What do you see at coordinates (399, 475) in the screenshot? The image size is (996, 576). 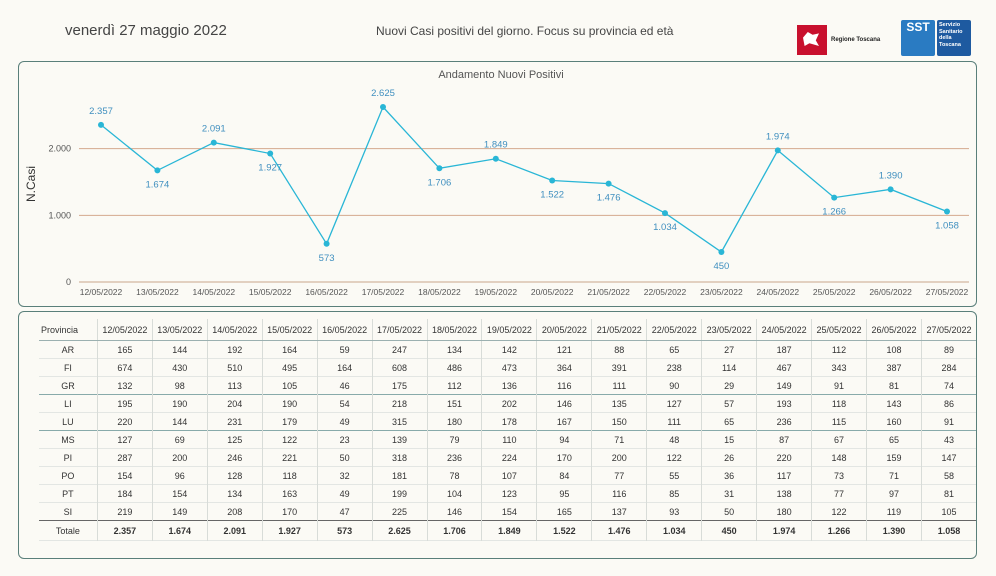 I see `table-cell: 181` at bounding box center [399, 475].